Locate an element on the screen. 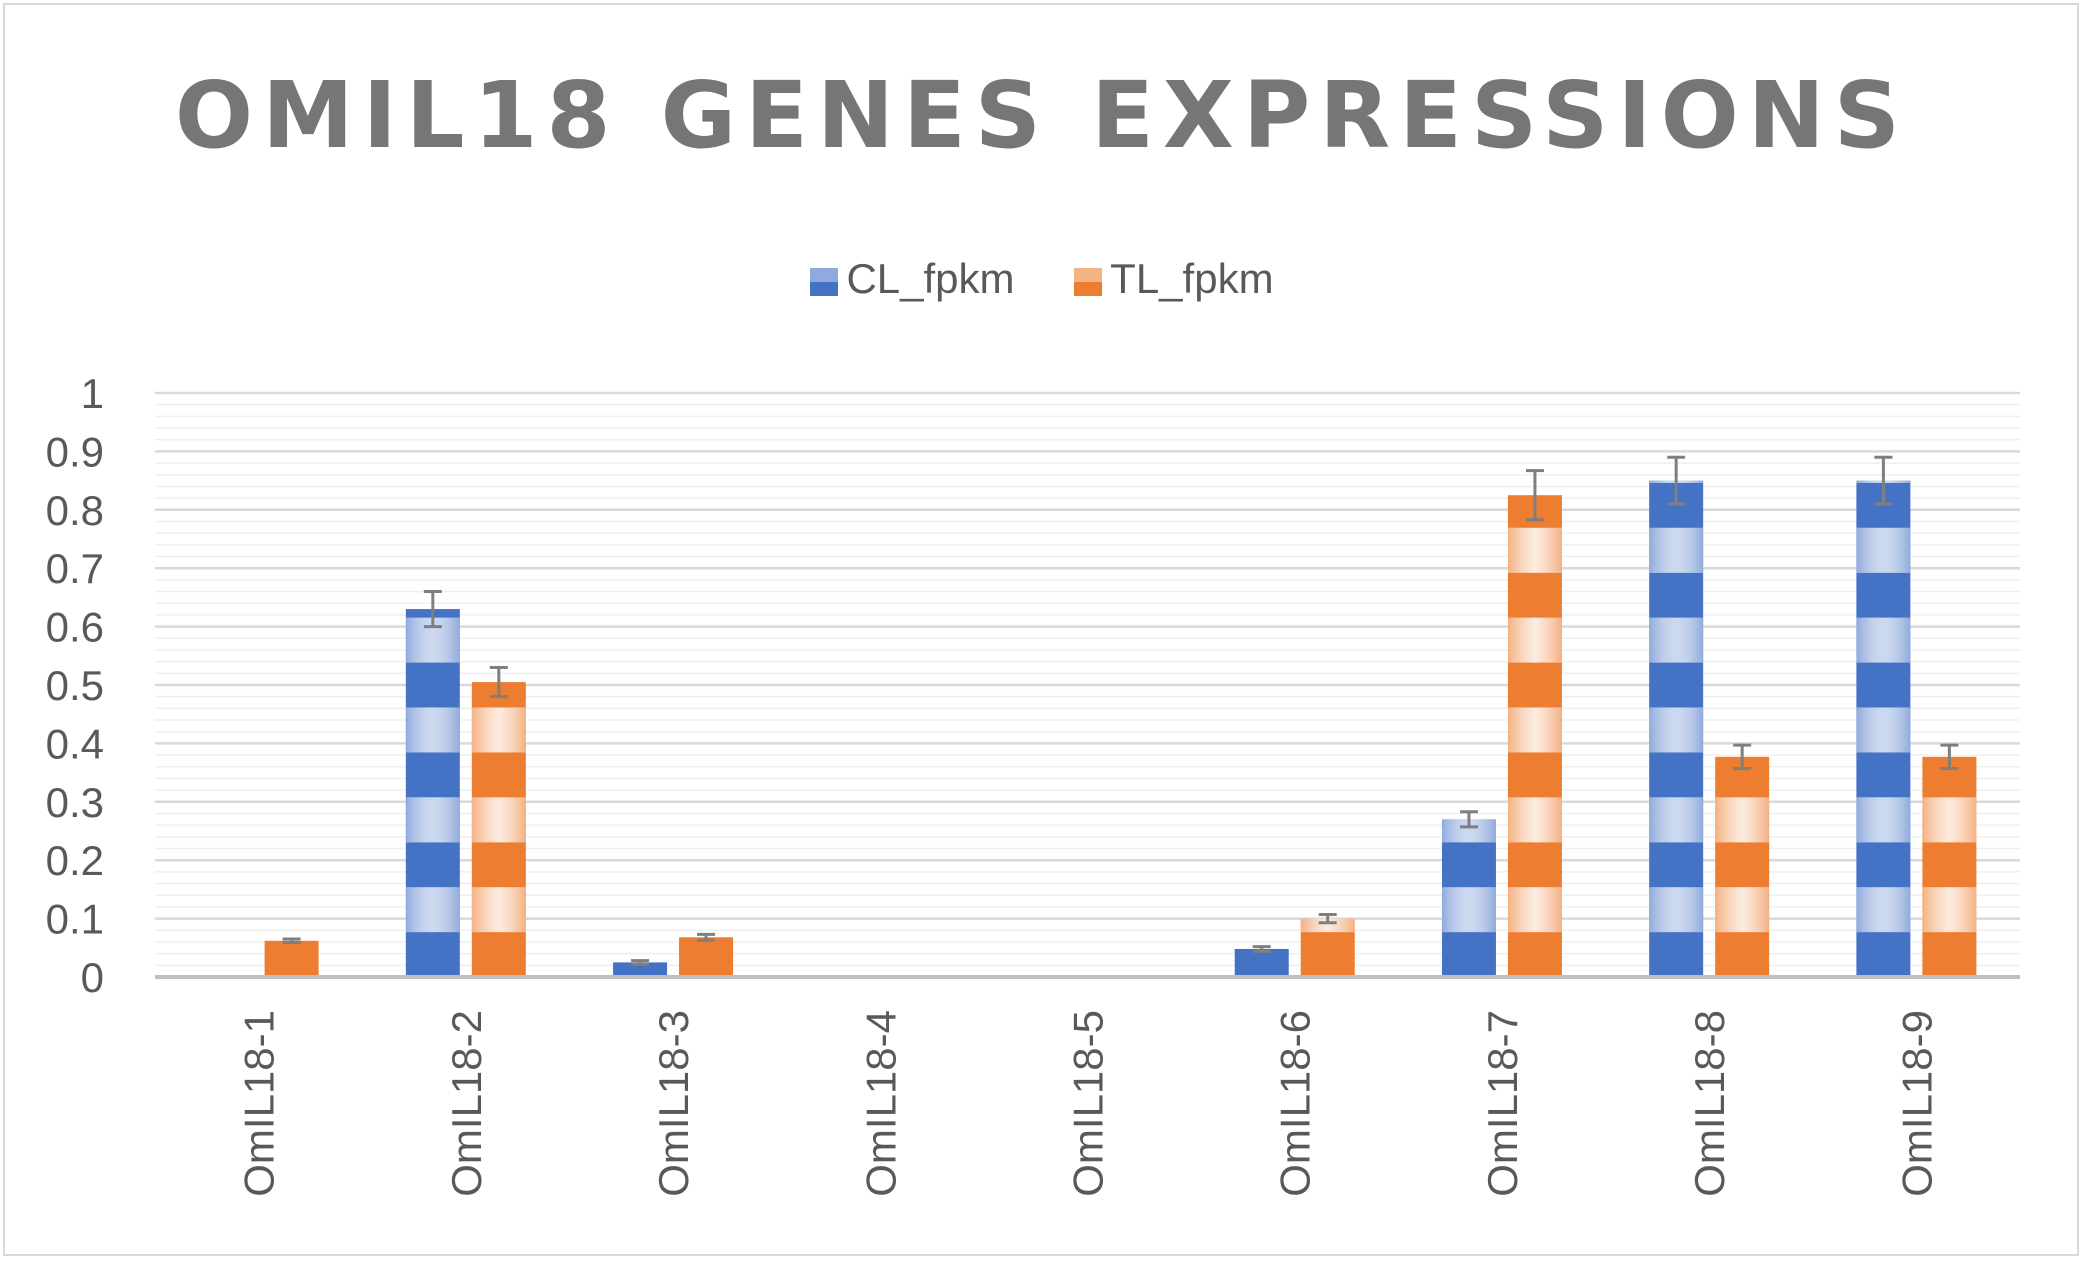 This screenshot has width=2084, height=1261. x-tick-label: OmIL18-7 is located at coordinates (1502, 1103).